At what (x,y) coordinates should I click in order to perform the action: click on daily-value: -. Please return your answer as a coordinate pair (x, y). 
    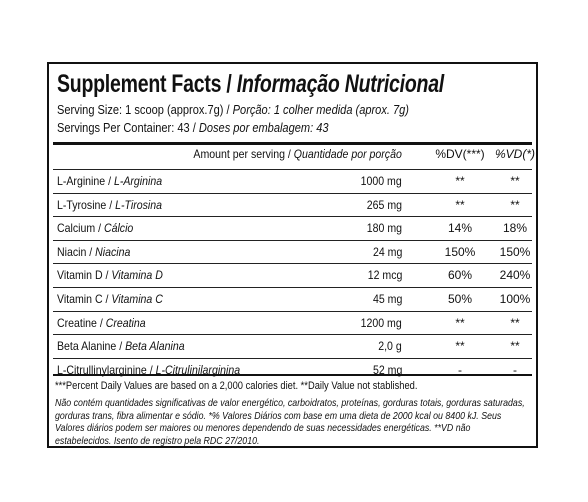
    Looking at the image, I should click on (460, 369).